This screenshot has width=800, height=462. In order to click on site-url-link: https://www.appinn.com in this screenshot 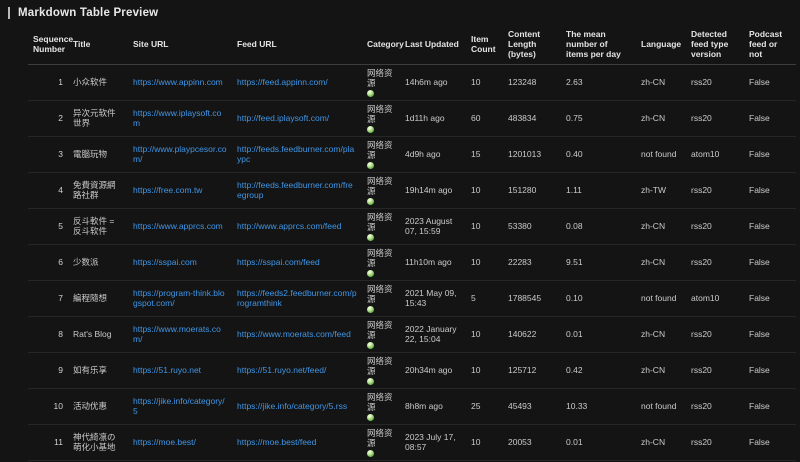, I will do `click(178, 82)`.